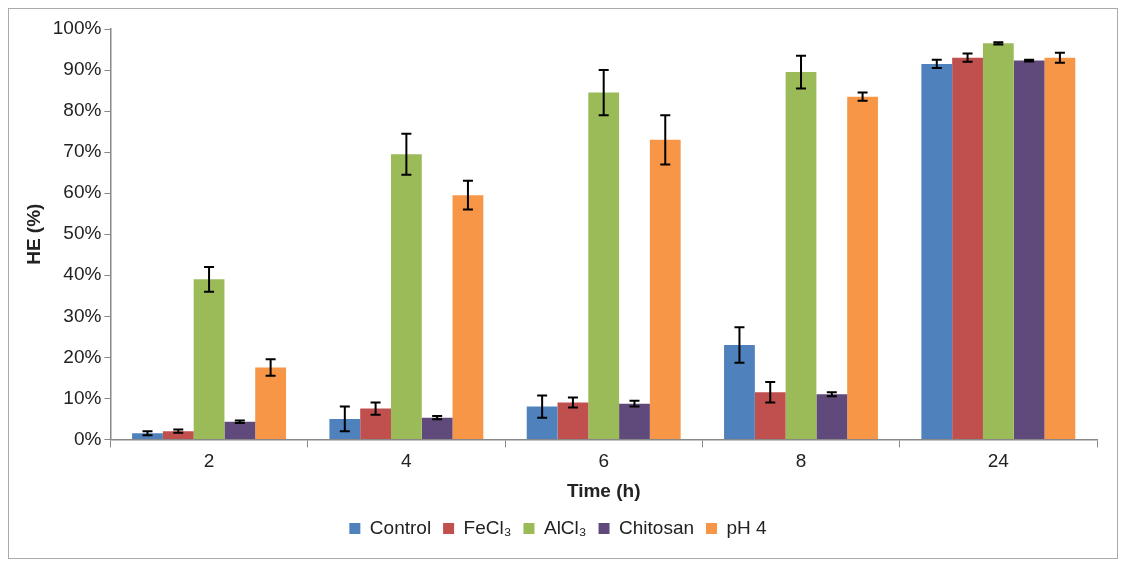 The height and width of the screenshot is (567, 1126). I want to click on y-tick-label: 60%, so click(82, 192).